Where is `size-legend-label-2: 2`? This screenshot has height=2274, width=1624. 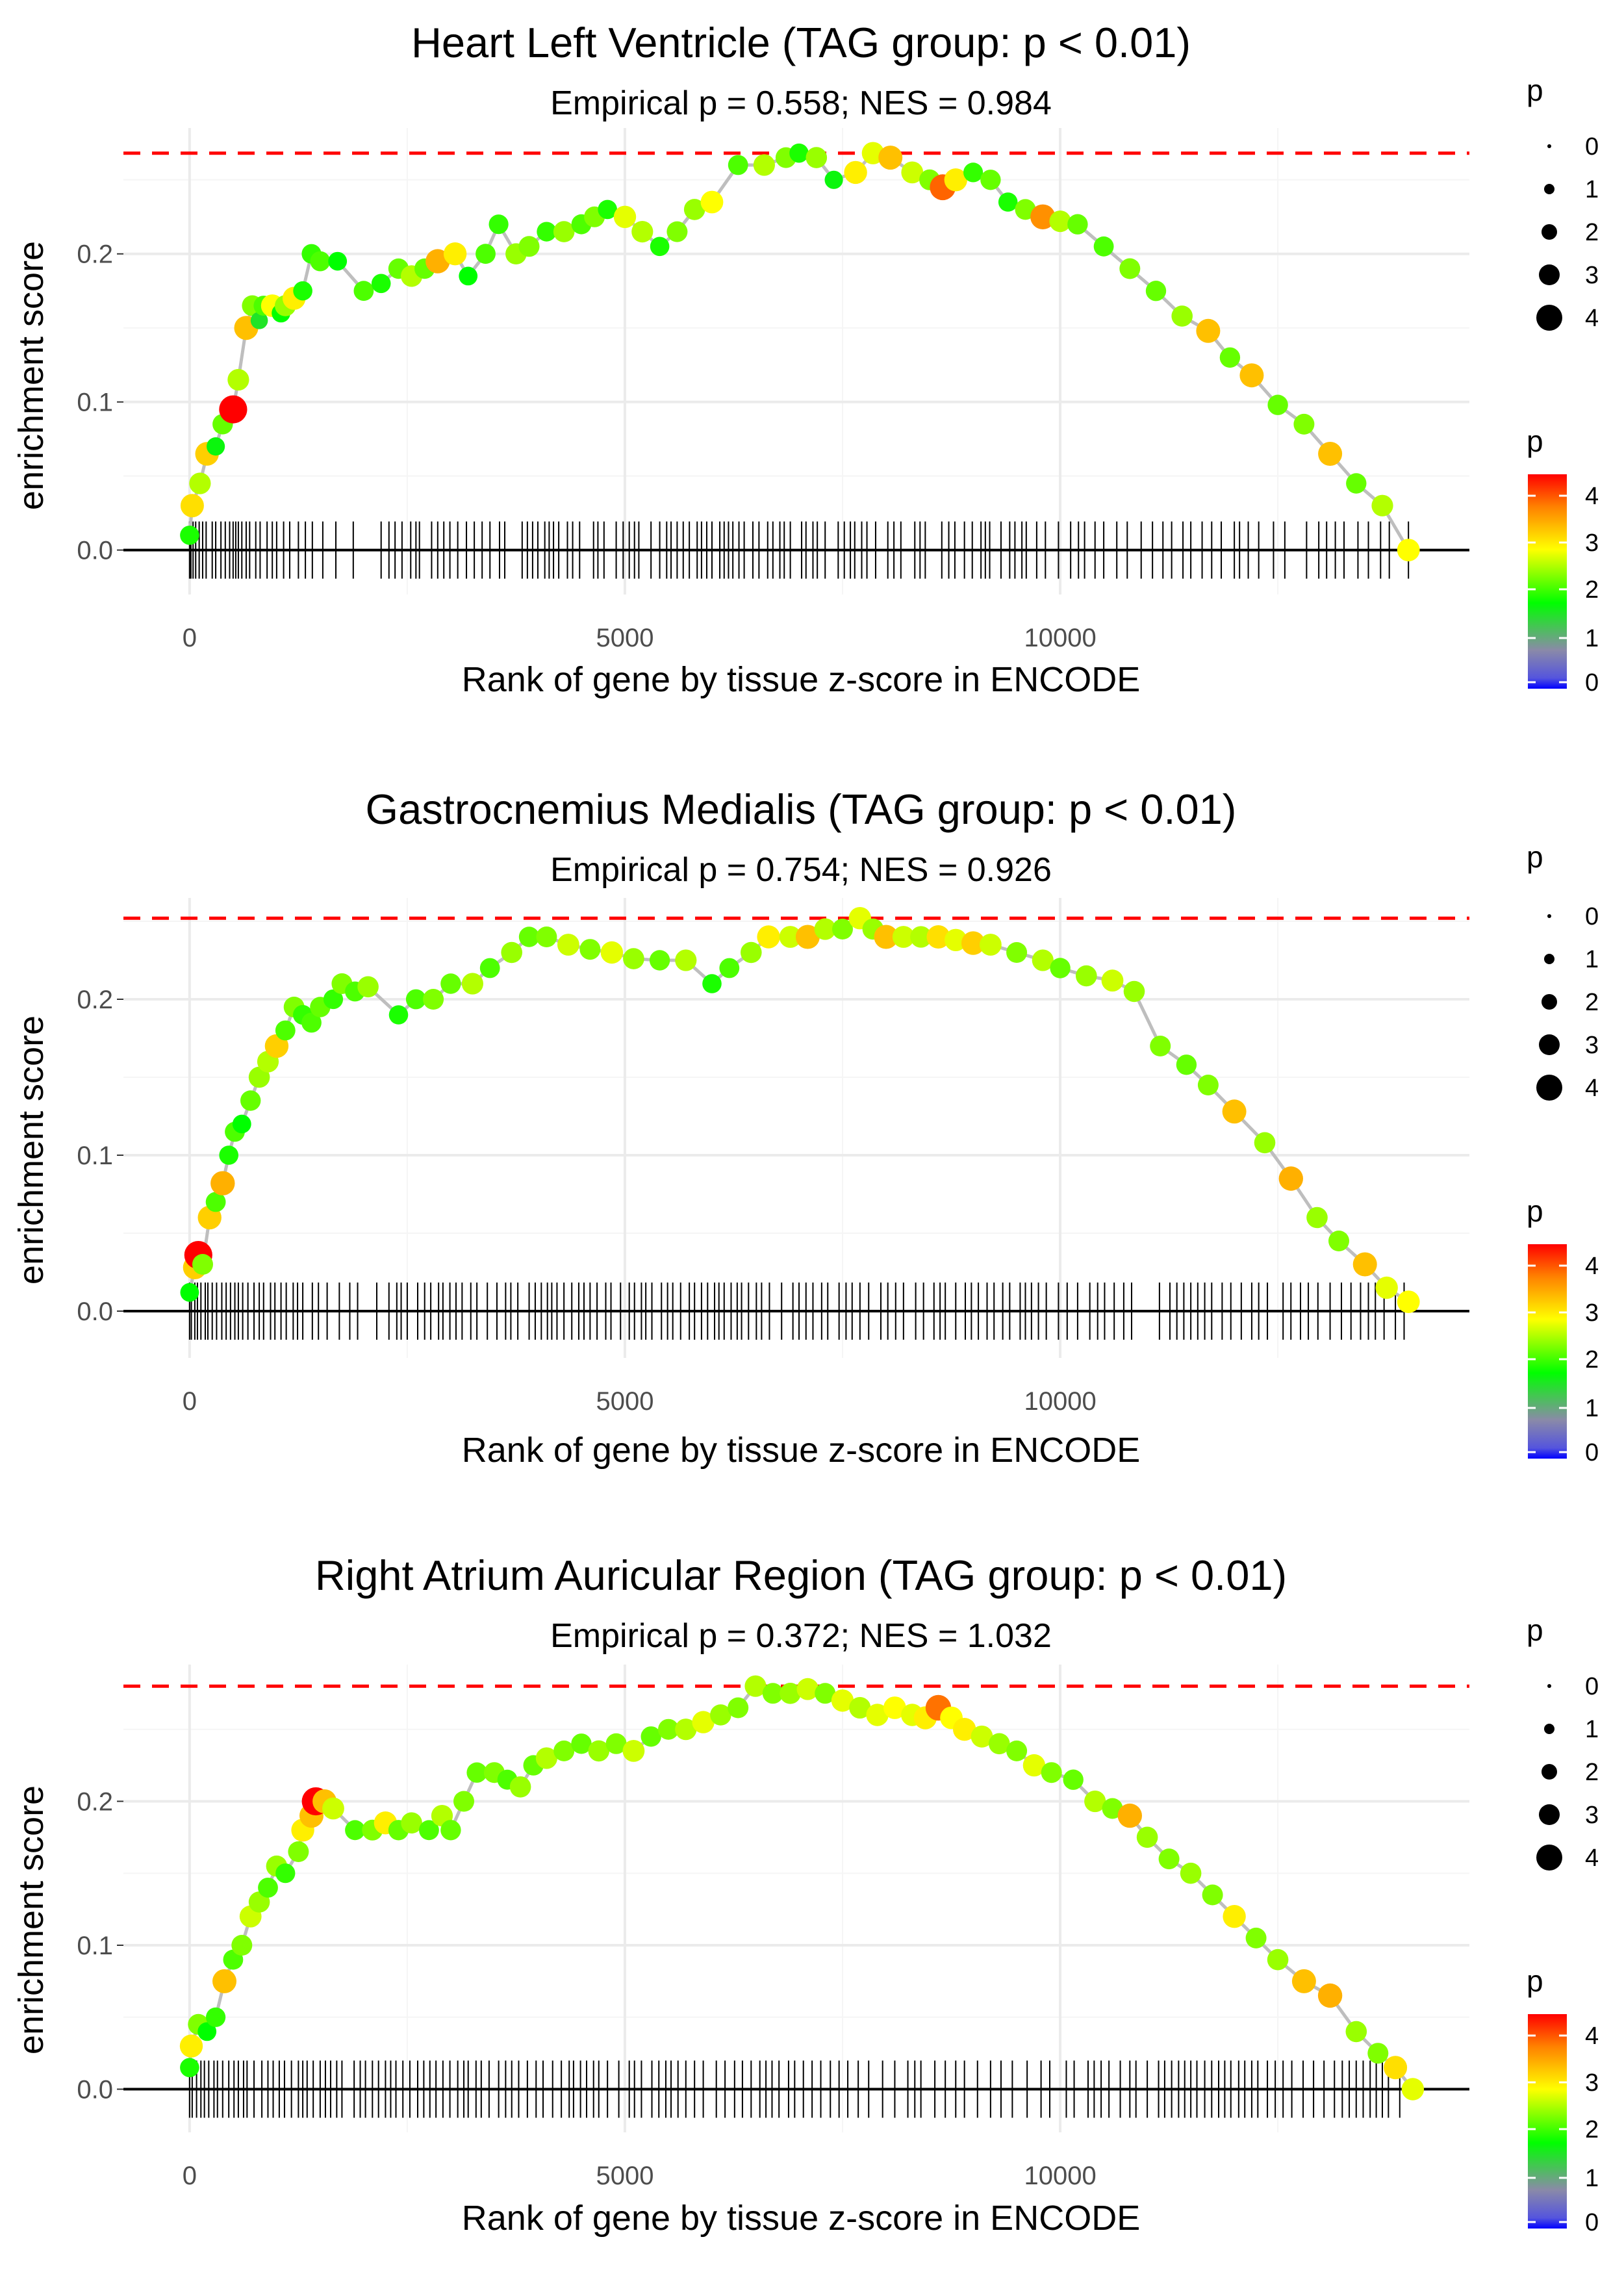 size-legend-label-2: 2 is located at coordinates (1592, 1772).